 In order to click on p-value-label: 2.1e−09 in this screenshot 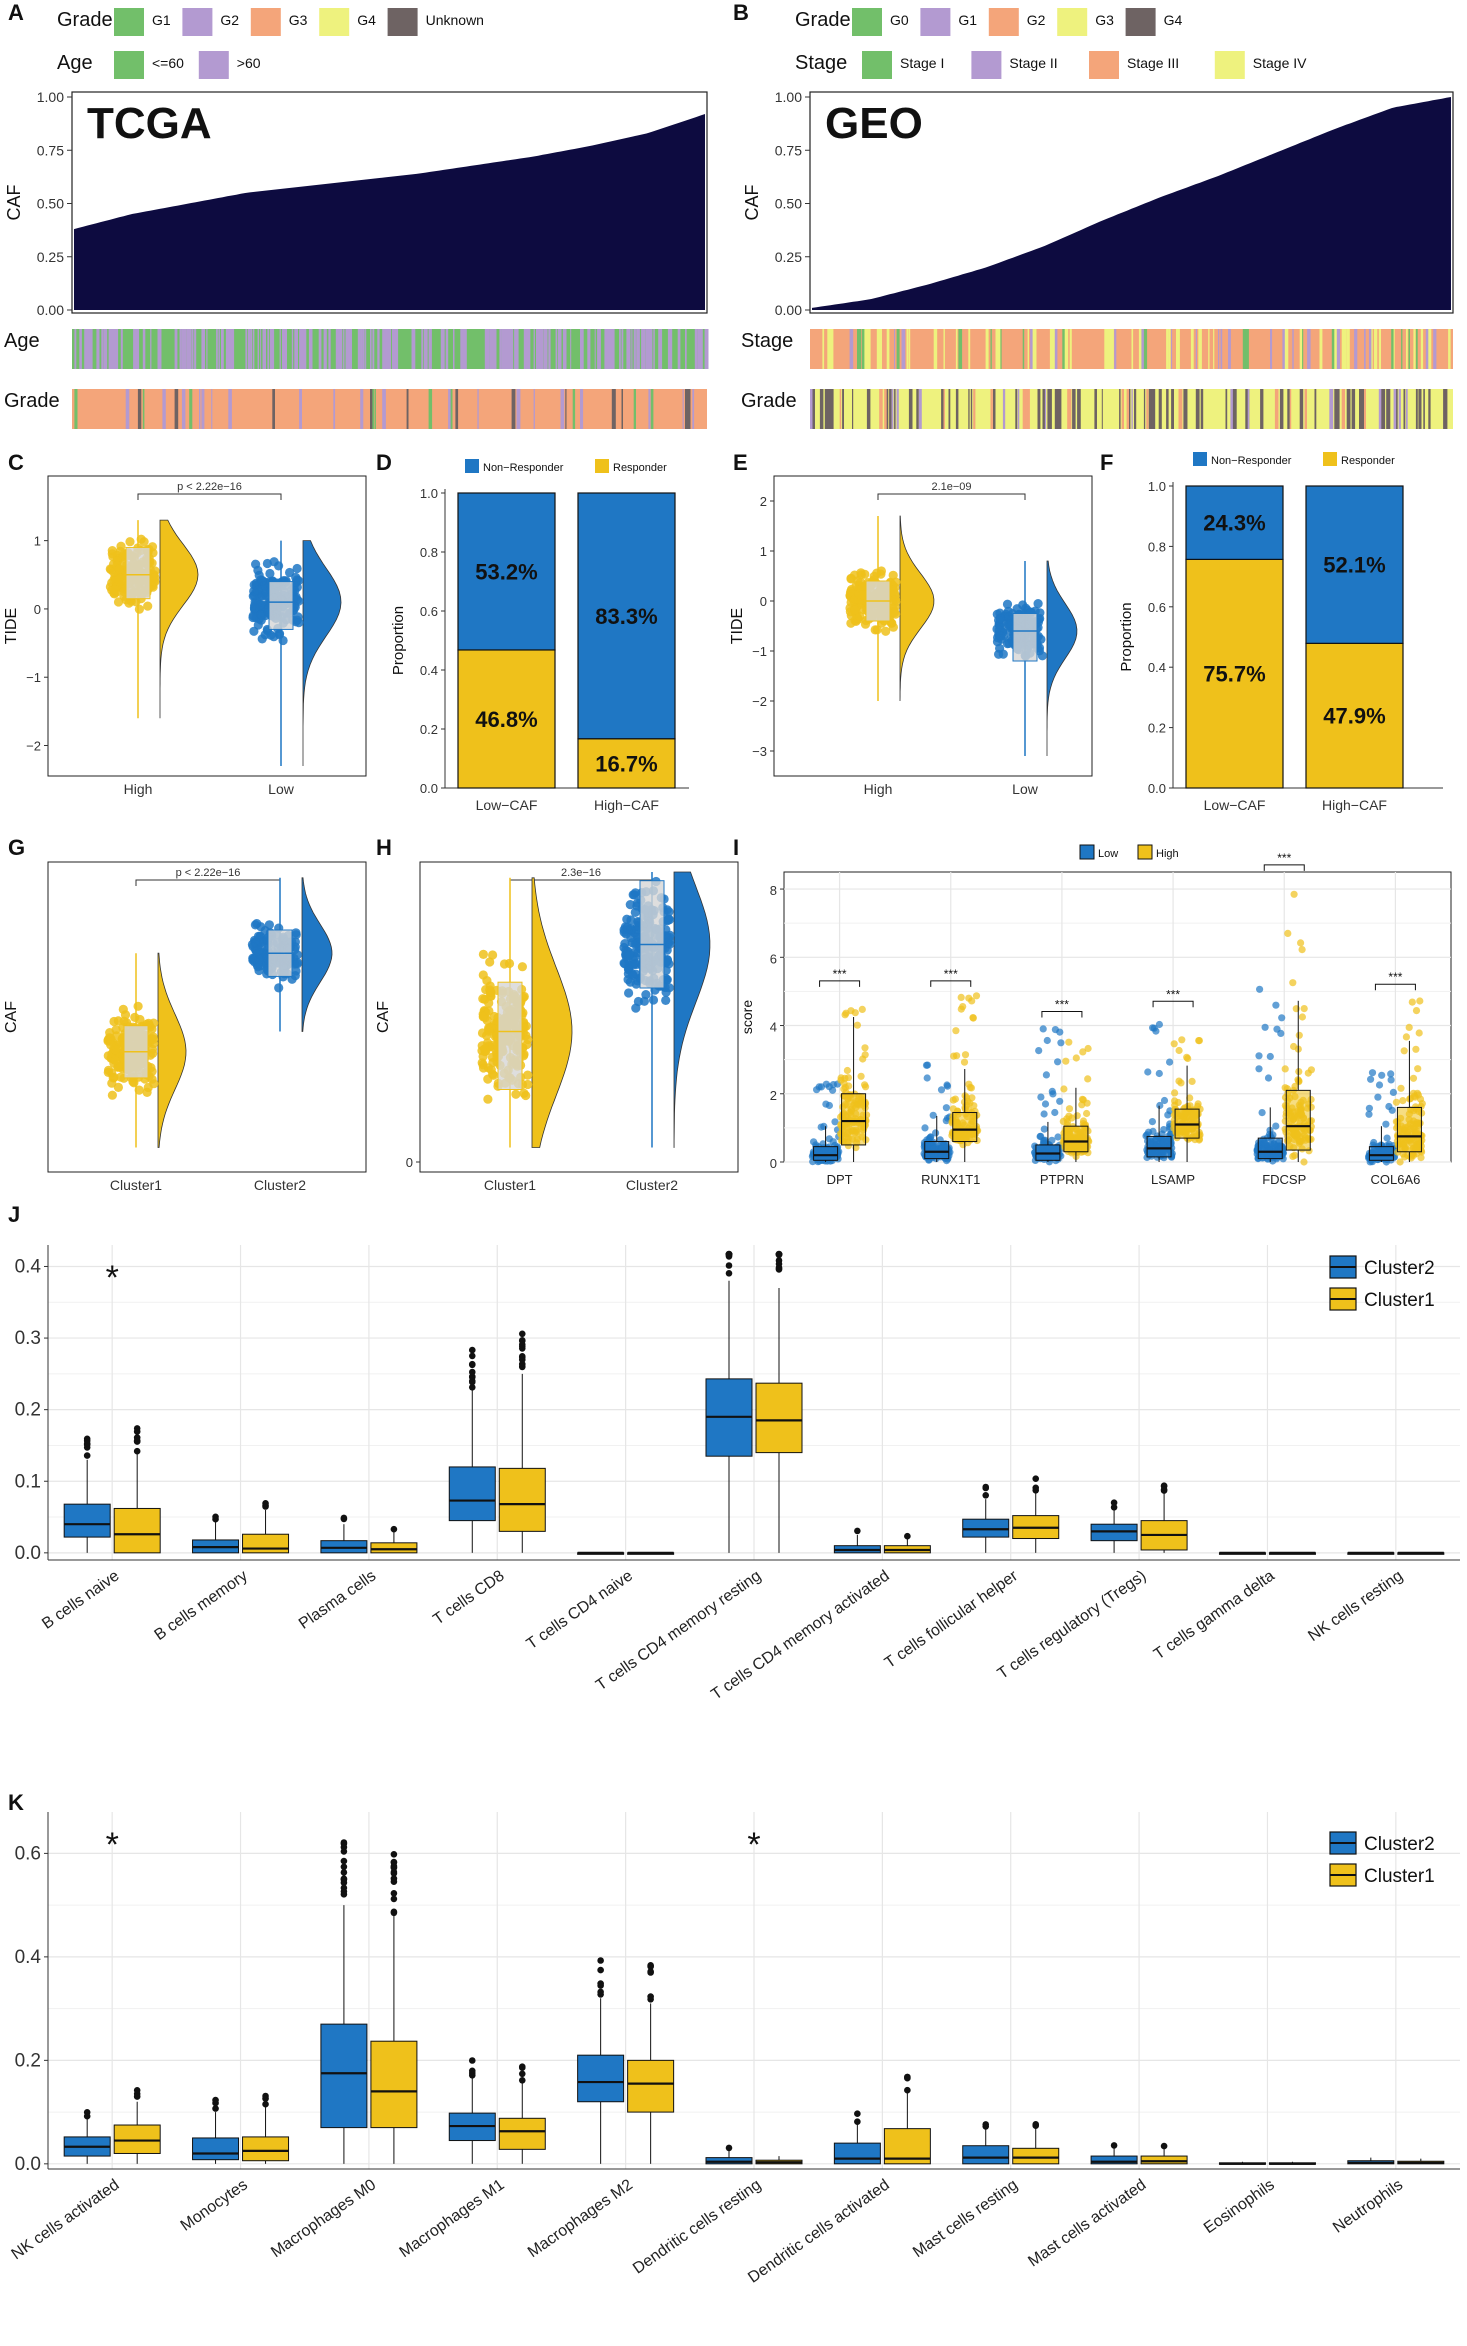, I will do `click(951, 487)`.